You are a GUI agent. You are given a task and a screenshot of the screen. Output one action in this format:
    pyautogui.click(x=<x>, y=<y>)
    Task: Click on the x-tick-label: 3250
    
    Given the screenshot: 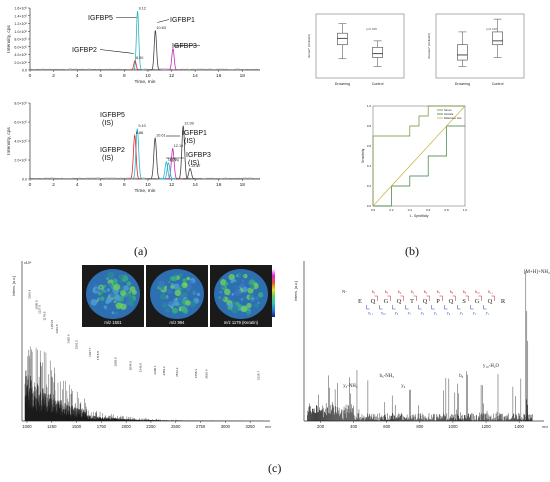 What is the action you would take?
    pyautogui.click(x=250, y=426)
    